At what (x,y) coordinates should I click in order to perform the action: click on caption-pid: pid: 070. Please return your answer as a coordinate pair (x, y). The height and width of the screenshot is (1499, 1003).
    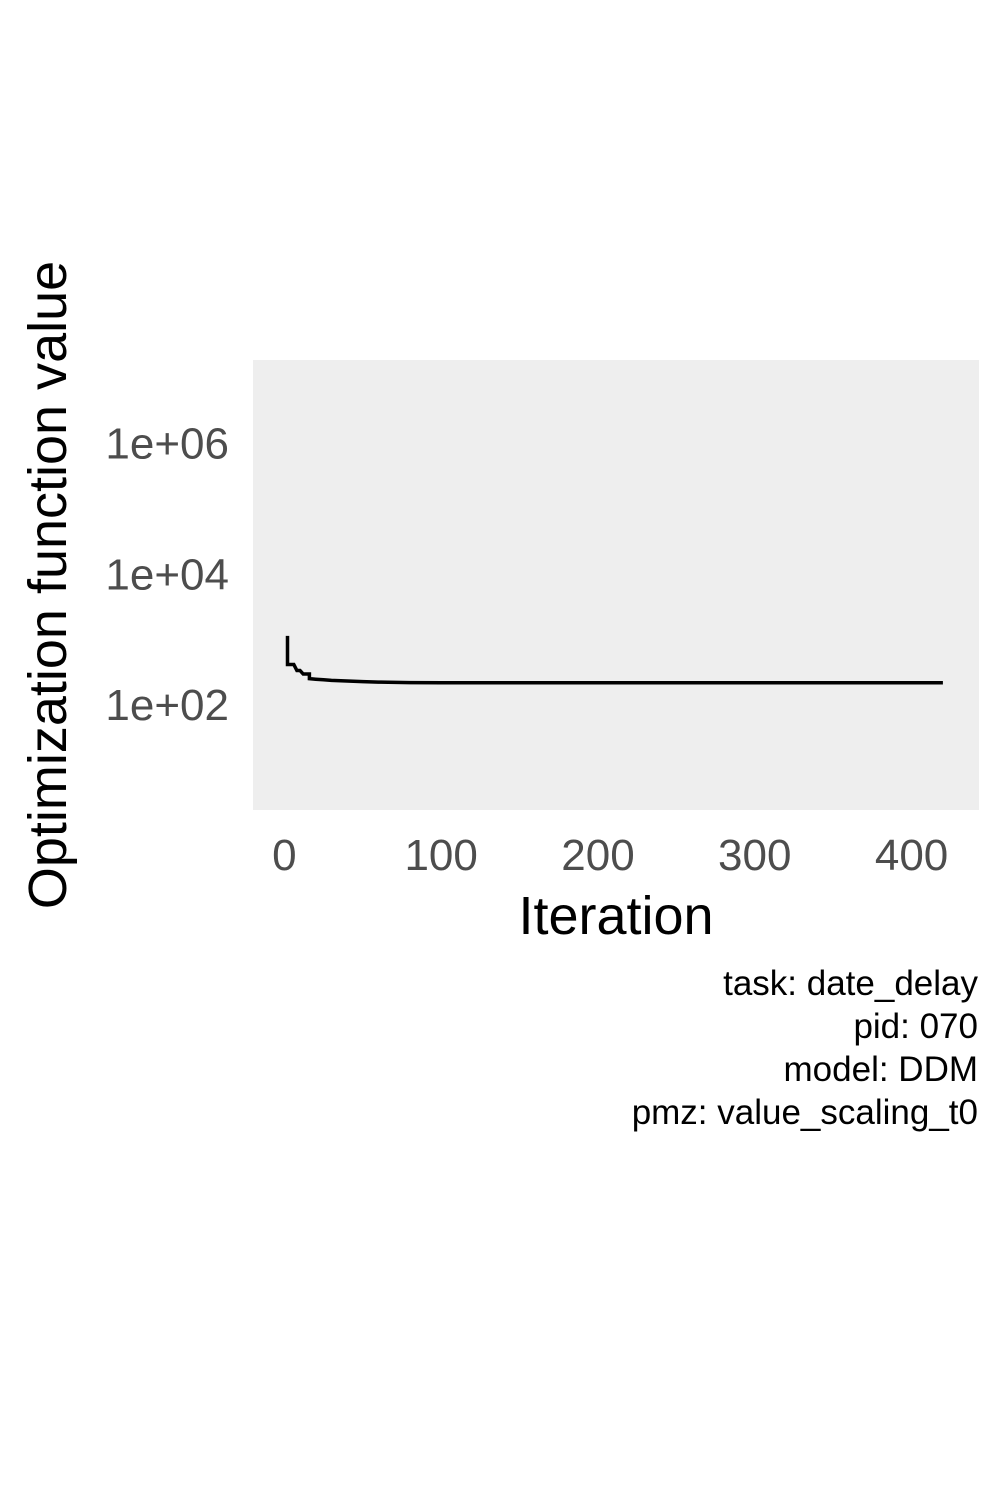
    Looking at the image, I should click on (915, 1026).